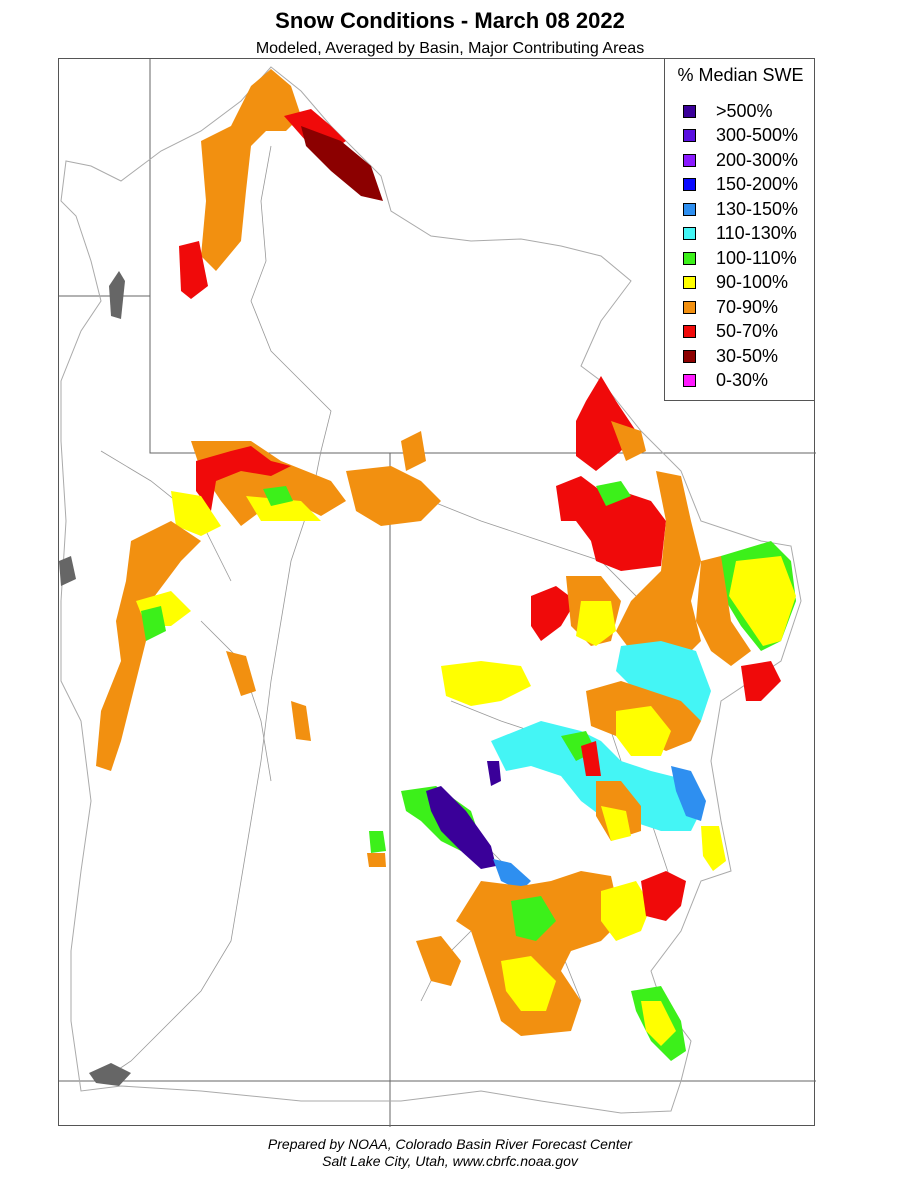 The image size is (900, 1200). I want to click on legend-item: 0-30%, so click(740, 381).